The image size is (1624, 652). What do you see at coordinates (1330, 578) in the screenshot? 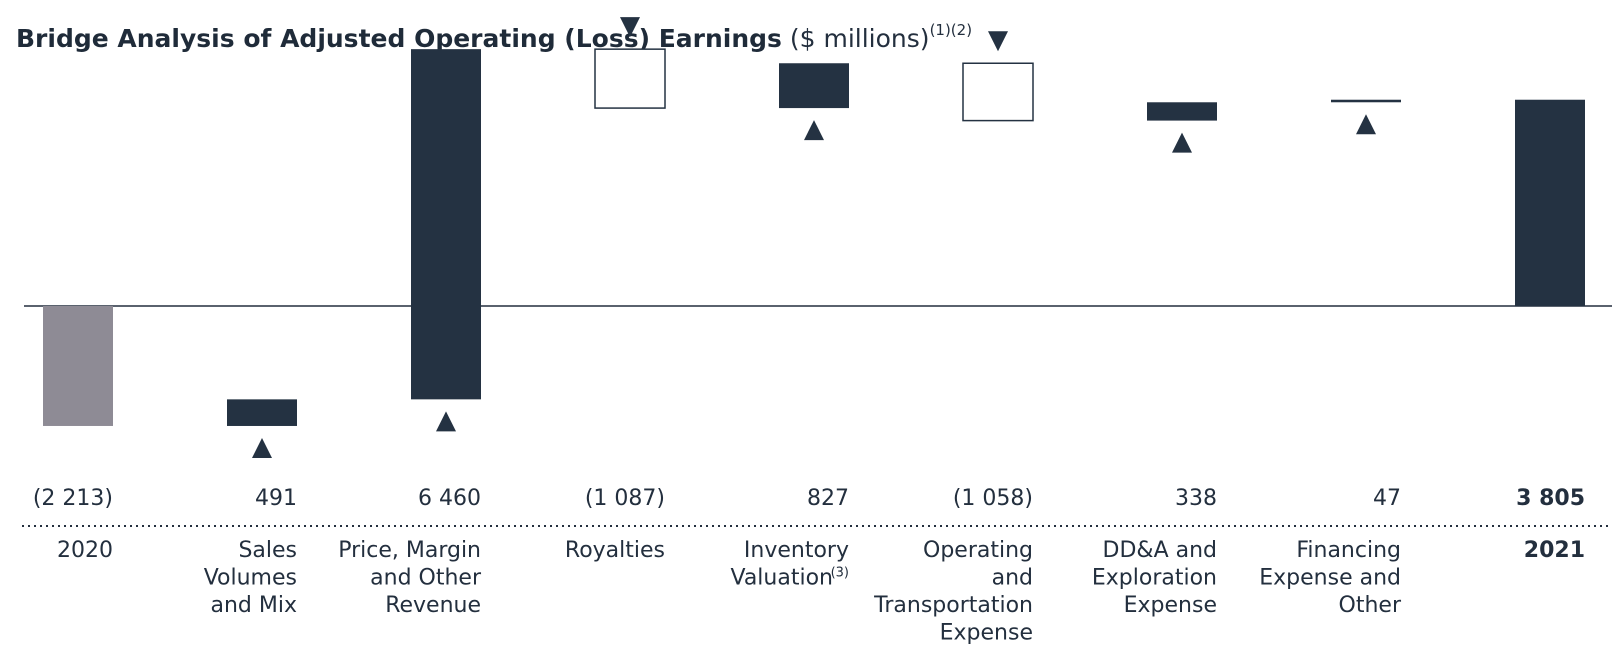
I see `category-label-7-line-1: Expense and` at bounding box center [1330, 578].